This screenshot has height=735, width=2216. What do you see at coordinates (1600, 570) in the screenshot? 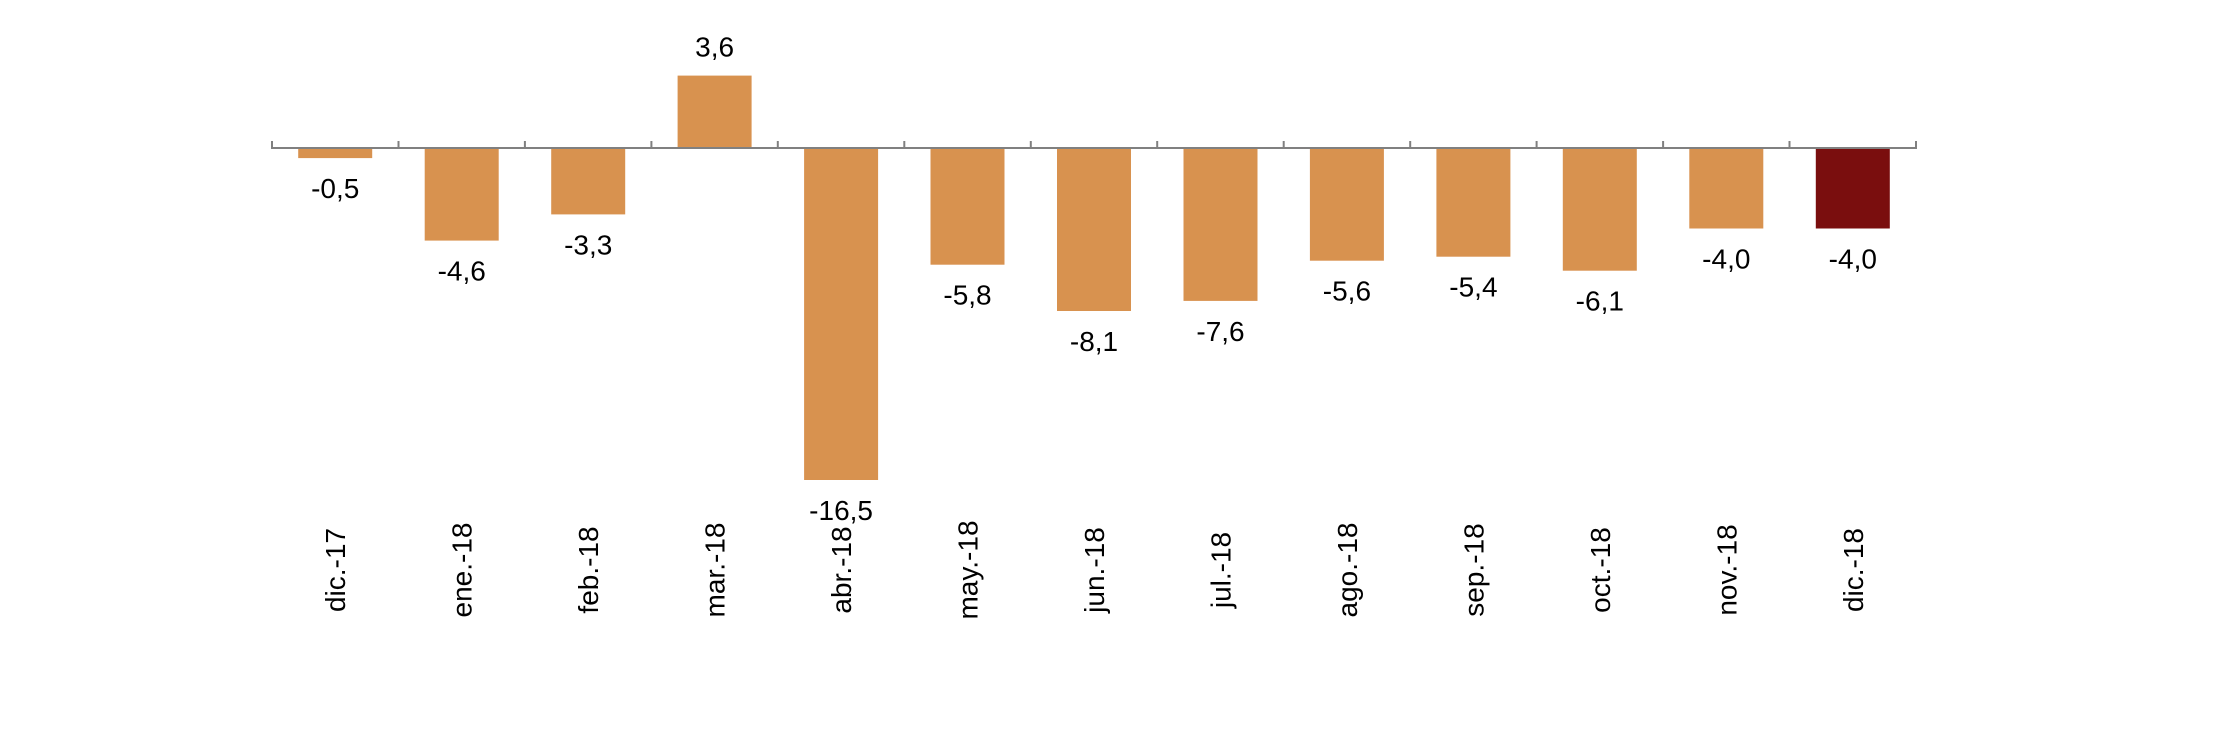
I see `x-tick-label: oct.-18` at bounding box center [1600, 570].